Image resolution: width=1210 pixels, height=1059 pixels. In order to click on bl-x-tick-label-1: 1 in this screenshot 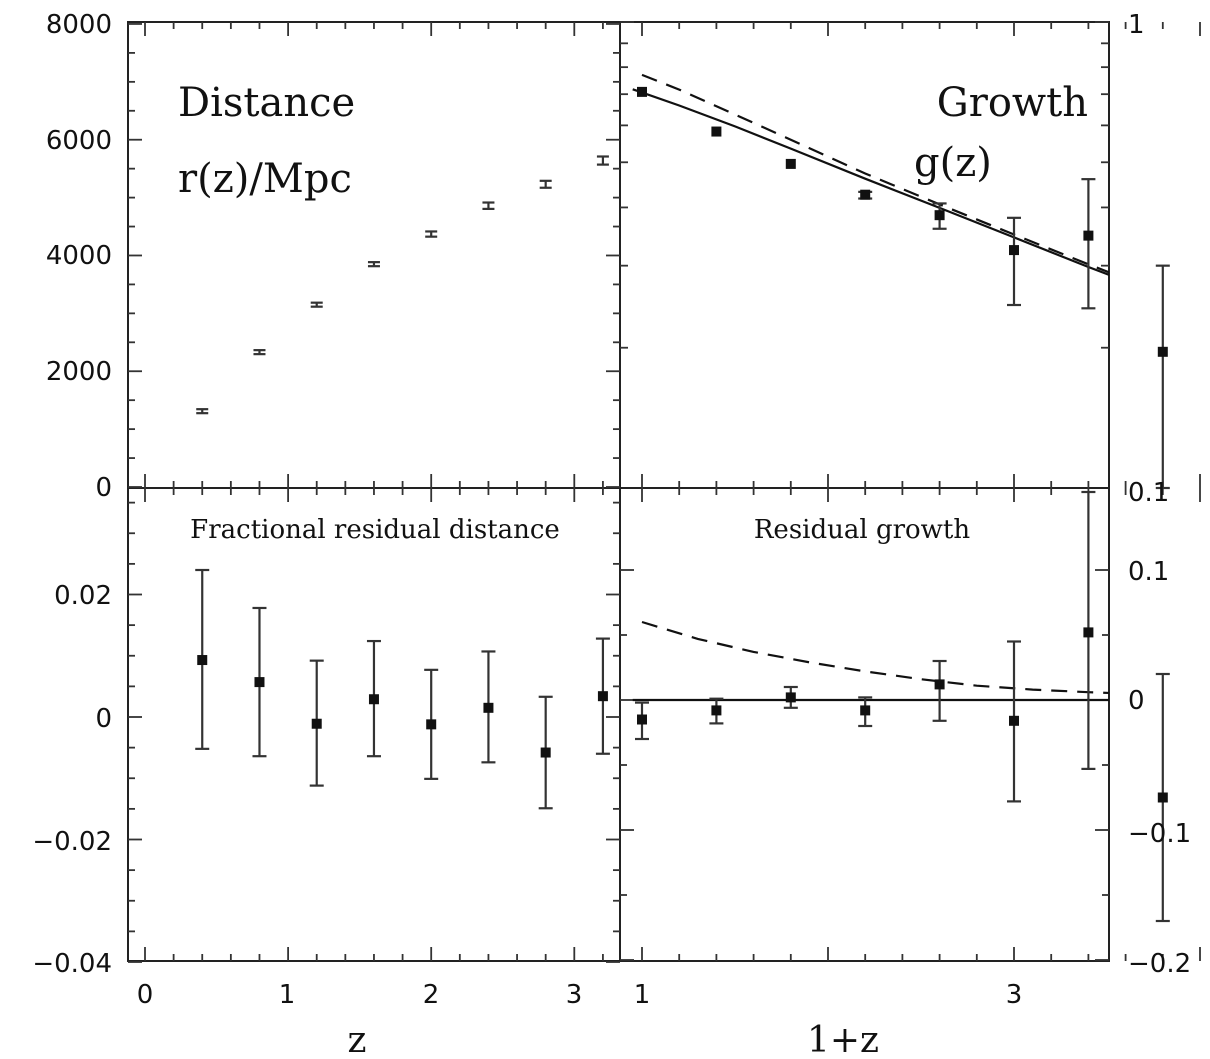, I will do `click(287, 995)`.